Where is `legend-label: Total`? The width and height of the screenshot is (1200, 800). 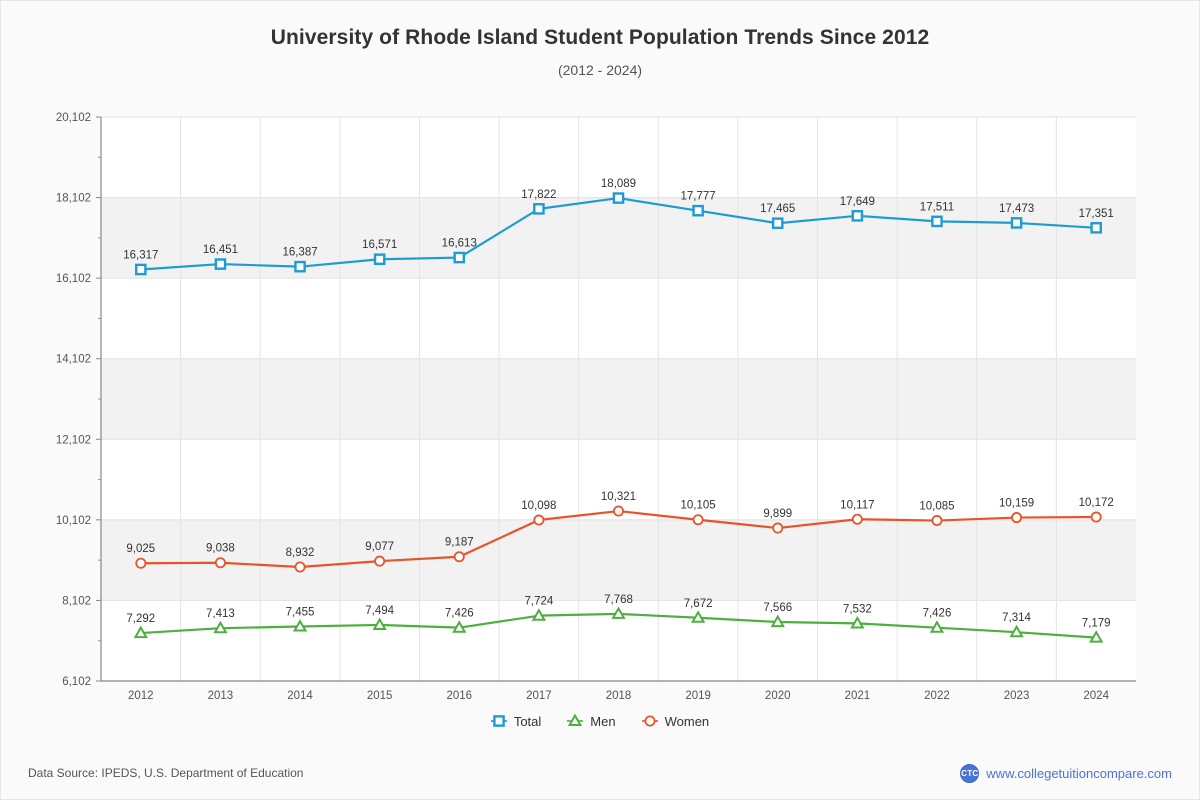 legend-label: Total is located at coordinates (527, 721).